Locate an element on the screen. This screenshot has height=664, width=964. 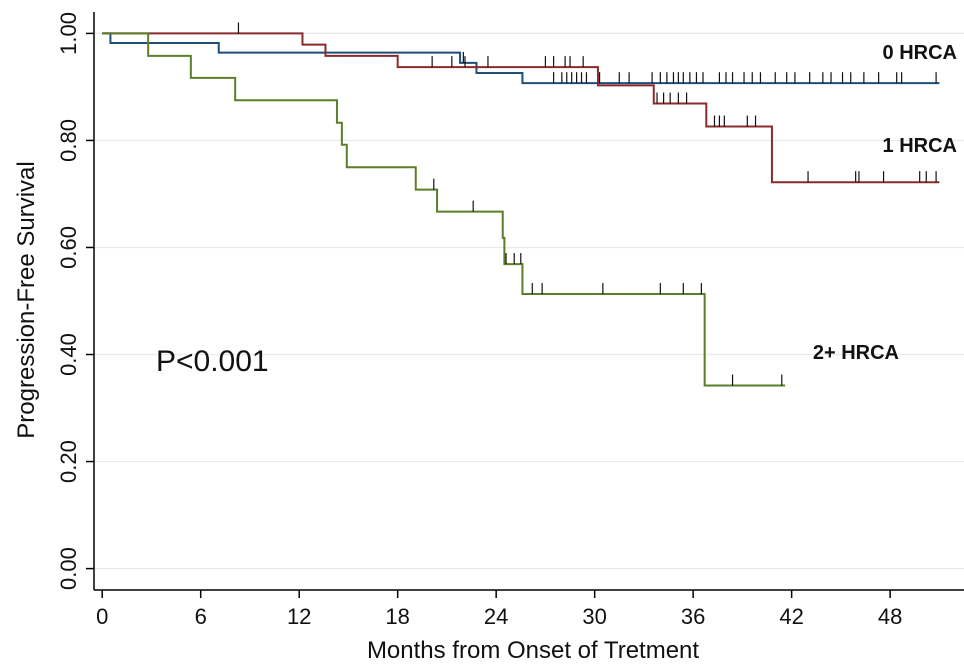
y-tick-label: 0.60 is located at coordinates (68, 247).